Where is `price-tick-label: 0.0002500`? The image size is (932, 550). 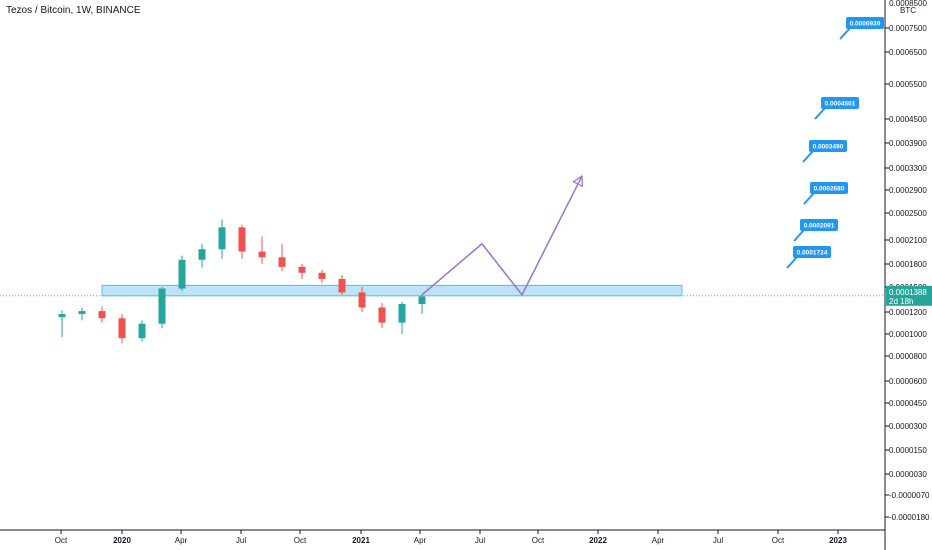 price-tick-label: 0.0002500 is located at coordinates (908, 213).